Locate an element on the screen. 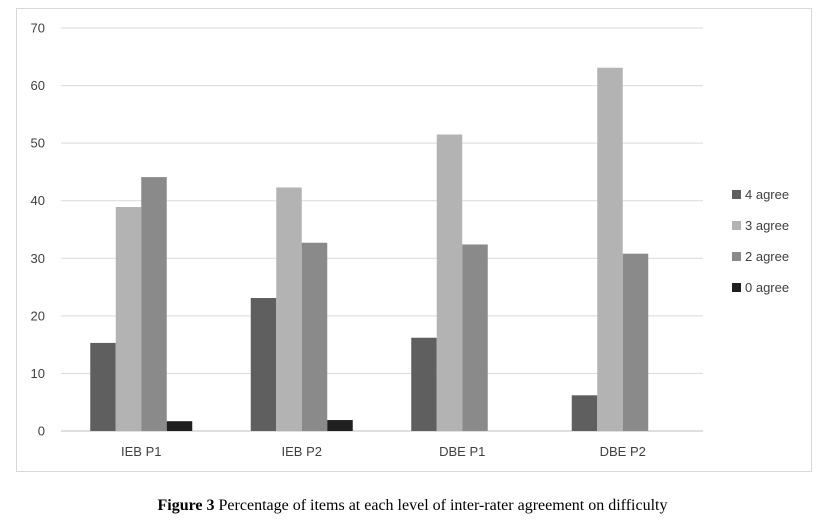 The height and width of the screenshot is (520, 825). y-tick-label: 40 is located at coordinates (38, 200).